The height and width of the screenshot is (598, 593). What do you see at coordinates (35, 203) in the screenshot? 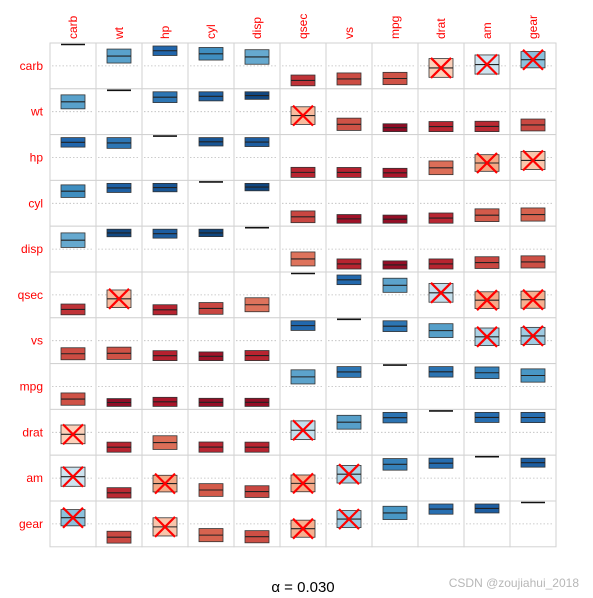
I see `row-label-cyl: cyl` at bounding box center [35, 203].